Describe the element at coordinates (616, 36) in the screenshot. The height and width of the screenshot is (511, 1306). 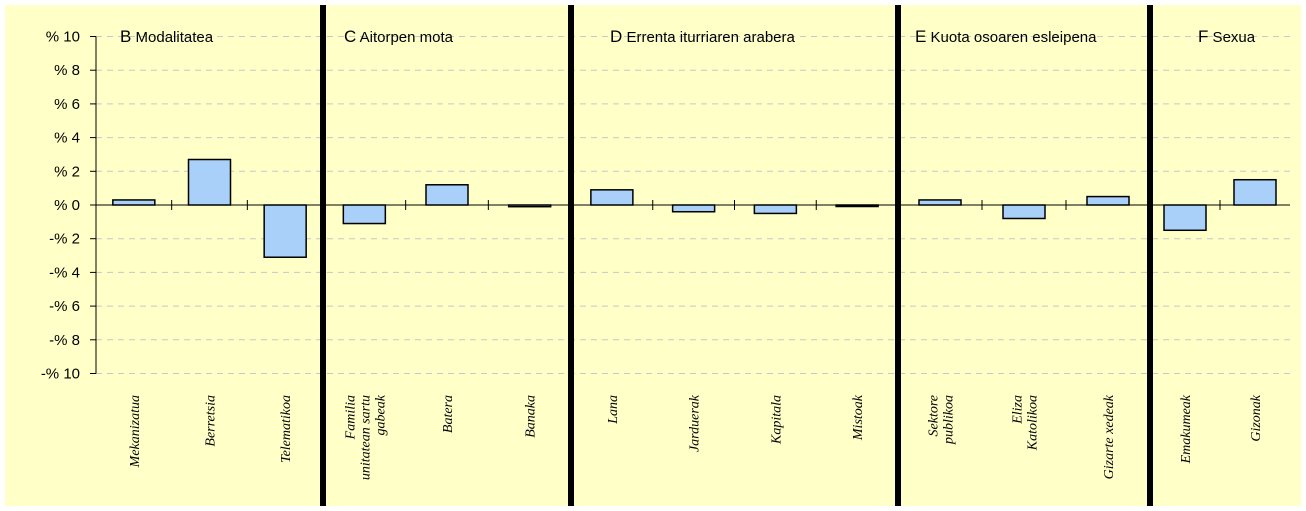
I see `section-letter: D` at that location.